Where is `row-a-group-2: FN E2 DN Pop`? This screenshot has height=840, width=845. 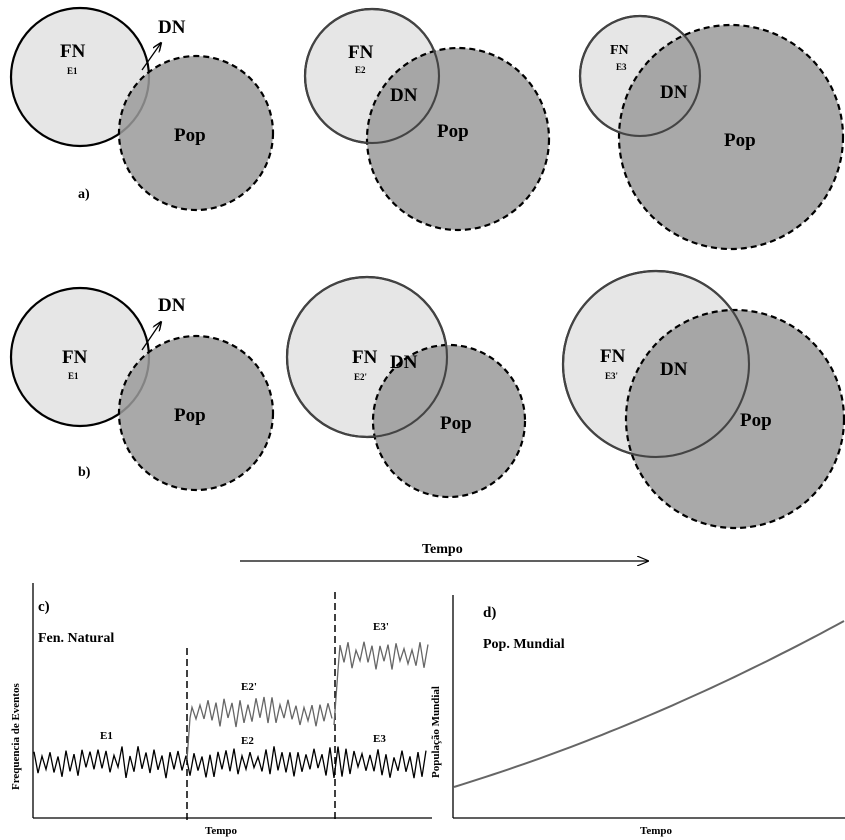
row-a-group-2: FN E2 DN Pop is located at coordinates (427, 119).